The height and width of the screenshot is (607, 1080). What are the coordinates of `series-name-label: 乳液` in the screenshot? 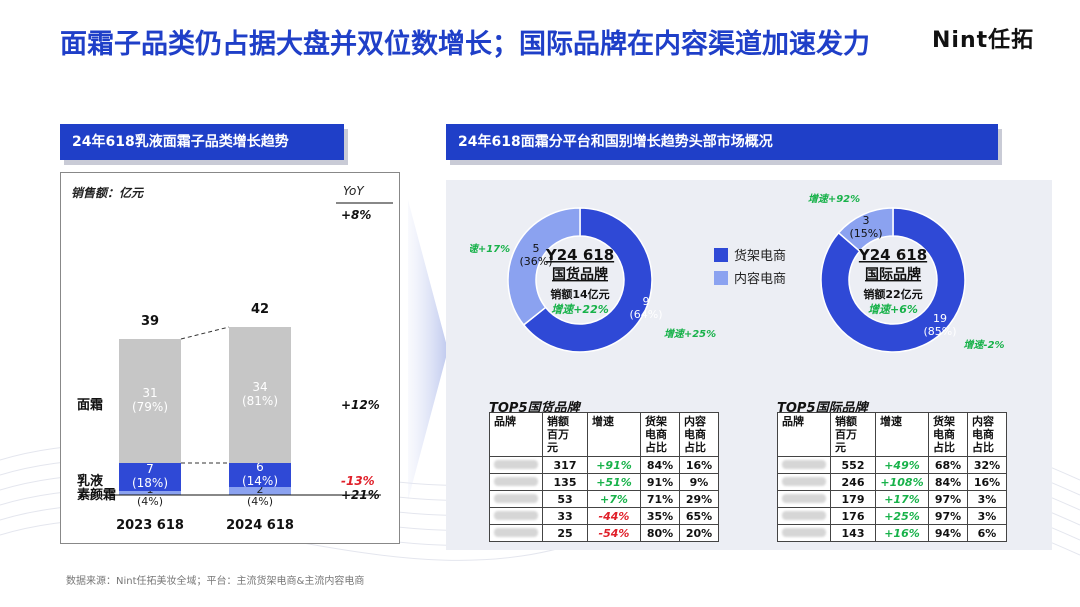 It's located at (90, 481).